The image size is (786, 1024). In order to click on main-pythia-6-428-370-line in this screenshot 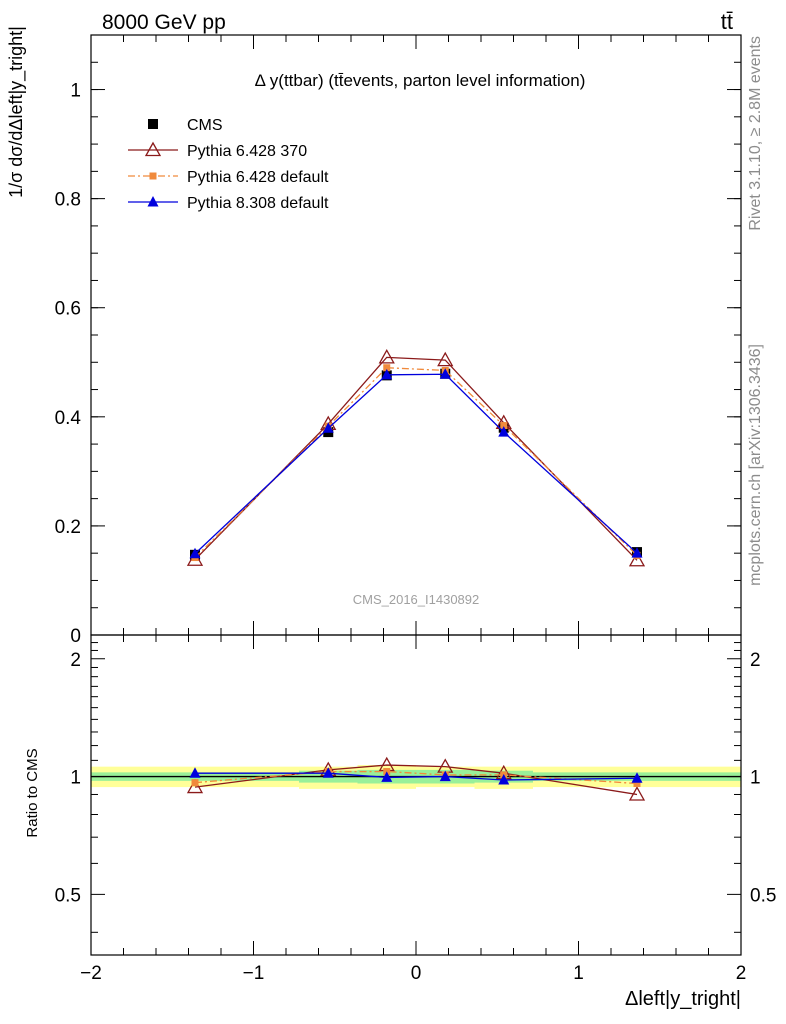, I will do `click(416, 458)`.